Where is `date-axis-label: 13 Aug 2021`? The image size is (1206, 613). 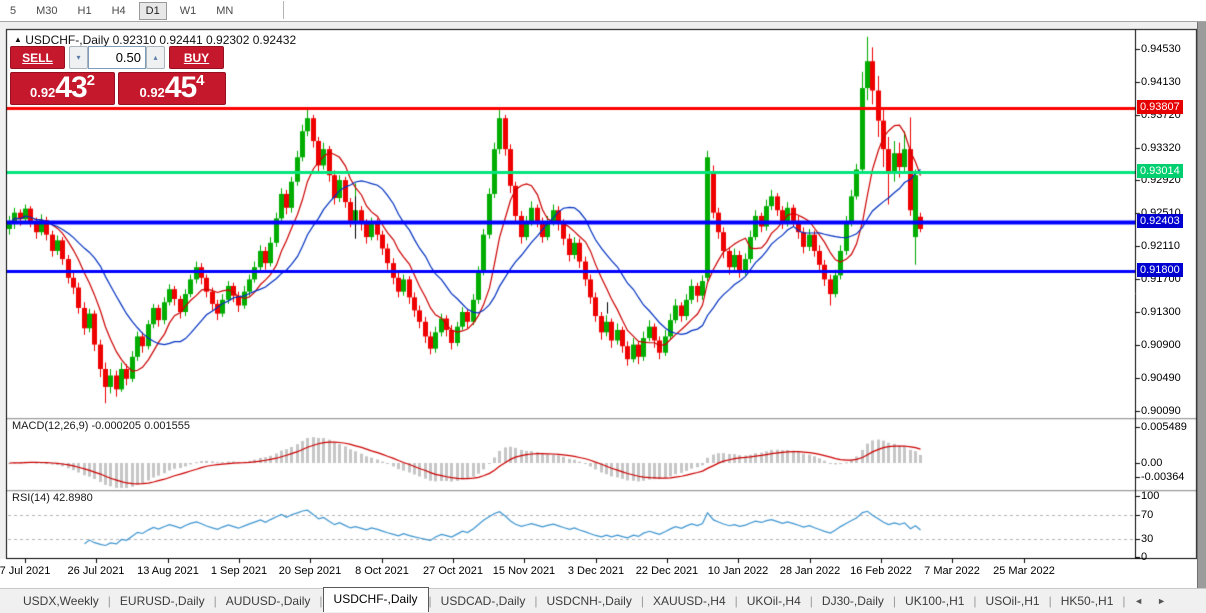
date-axis-label: 13 Aug 2021 is located at coordinates (168, 571).